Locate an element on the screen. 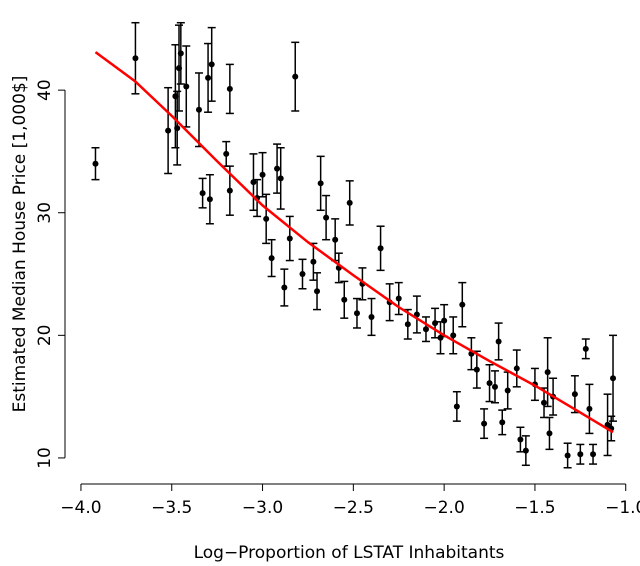  y-tick-label: 30 is located at coordinates (45, 213).